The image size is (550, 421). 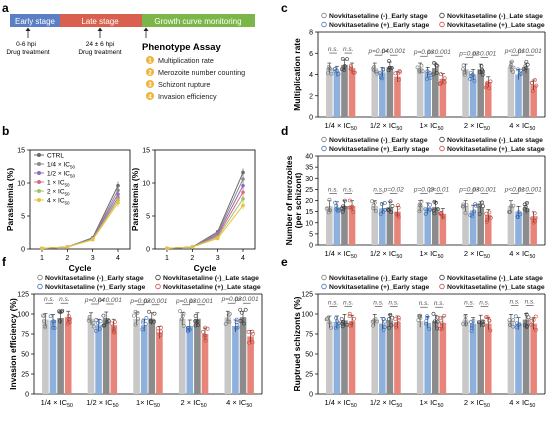 I want to click on assay-2-num: 2, so click(x=150, y=73).